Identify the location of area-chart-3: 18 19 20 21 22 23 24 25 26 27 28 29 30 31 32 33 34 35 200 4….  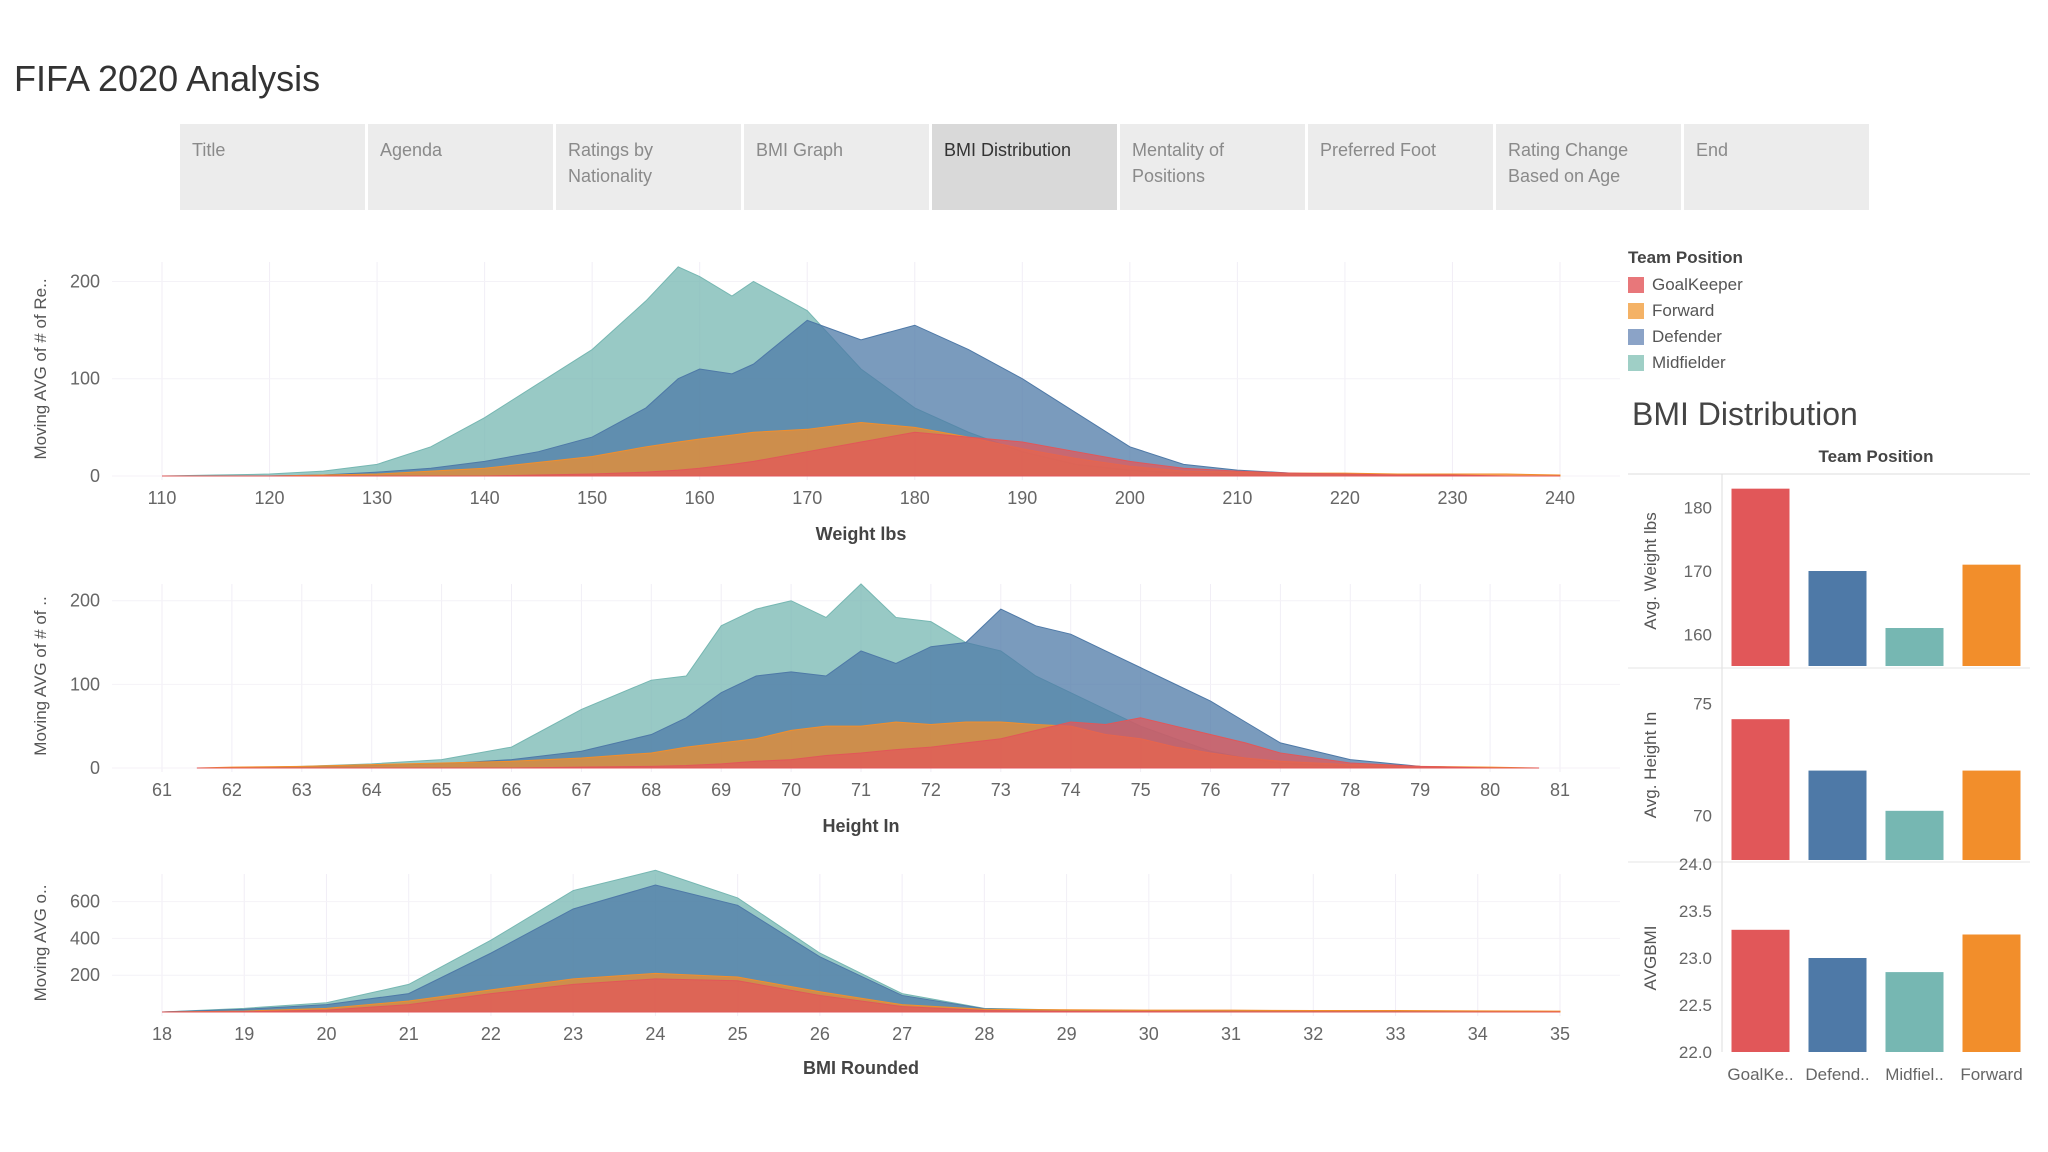
(825, 973).